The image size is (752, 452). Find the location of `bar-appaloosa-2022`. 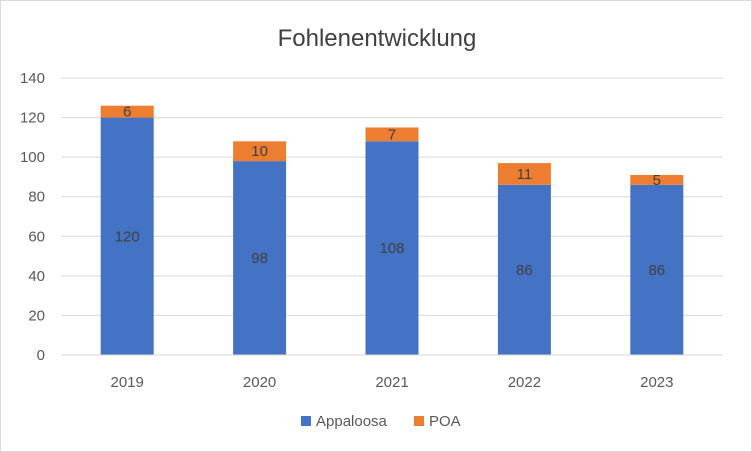

bar-appaloosa-2022 is located at coordinates (524, 269).